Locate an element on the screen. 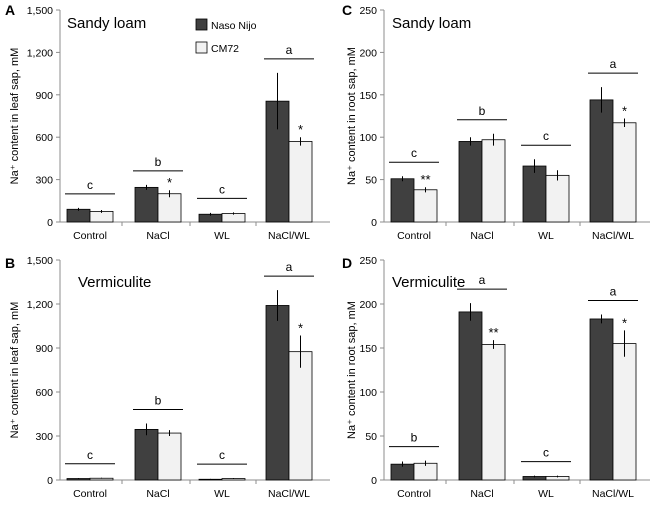 The width and height of the screenshot is (652, 506). legend: Naso Nijo CM72 is located at coordinates (226, 36).